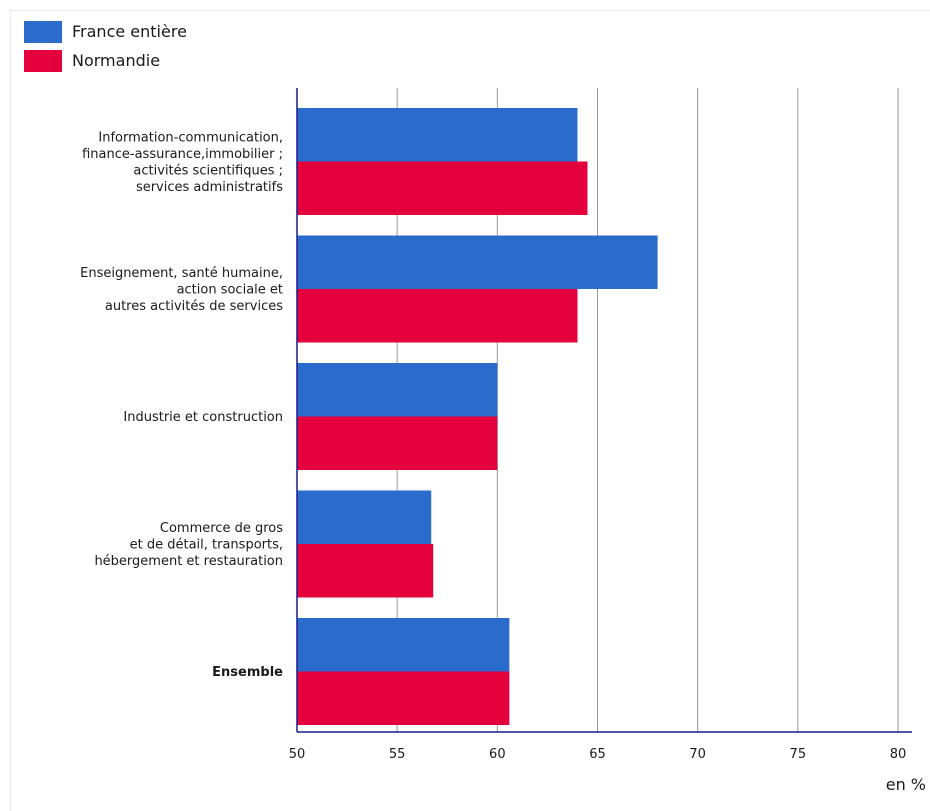 The height and width of the screenshot is (811, 930). What do you see at coordinates (697, 754) in the screenshot?
I see `x-tick-label: 70` at bounding box center [697, 754].